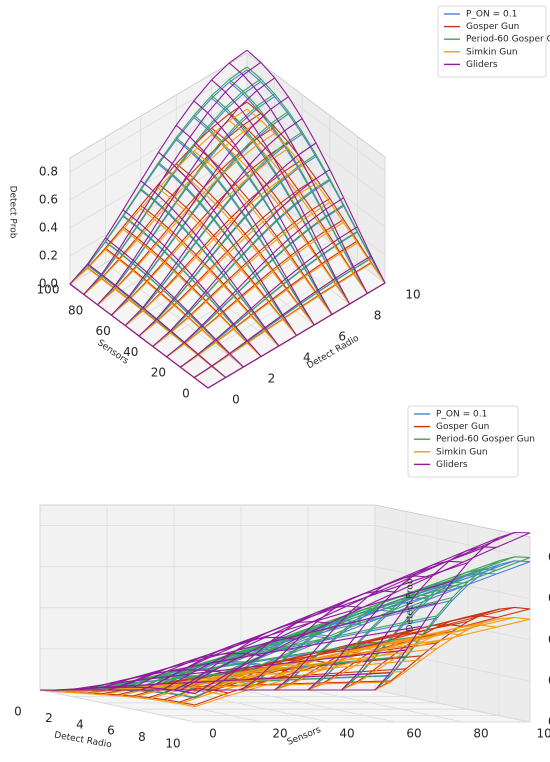 The height and width of the screenshot is (762, 550). I want to click on legend-label: Simkin Gun, so click(462, 452).